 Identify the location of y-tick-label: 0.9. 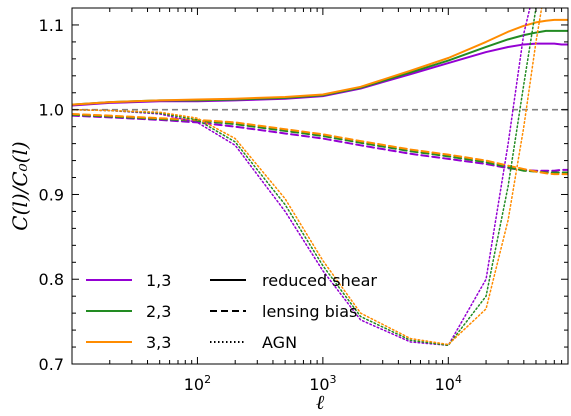
(51, 194).